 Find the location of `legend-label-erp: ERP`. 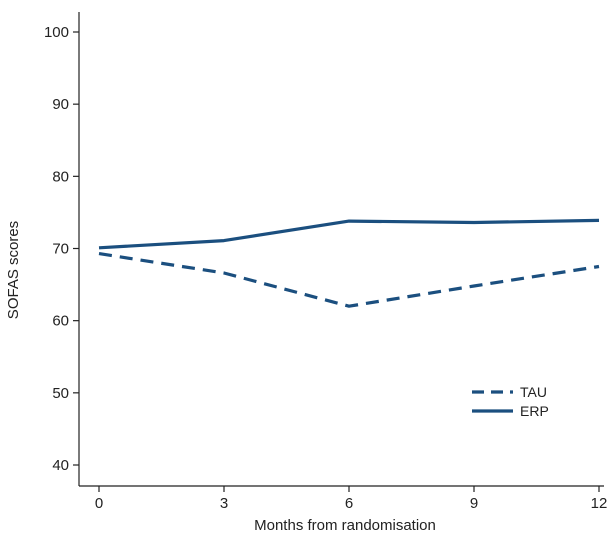

legend-label-erp: ERP is located at coordinates (534, 411).